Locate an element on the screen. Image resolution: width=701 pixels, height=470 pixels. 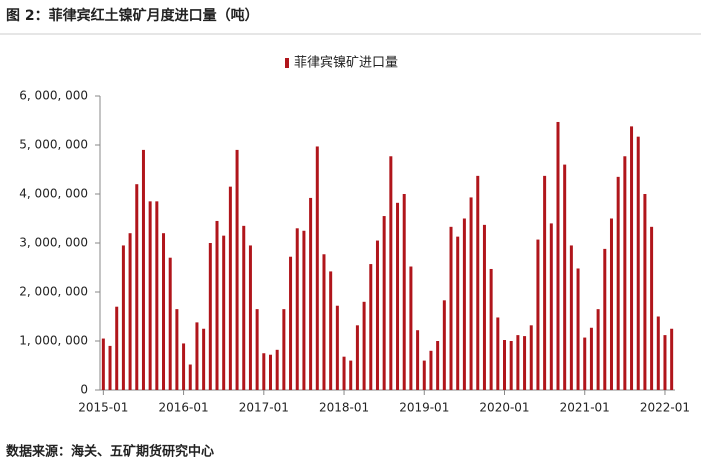
y-tick-label: 3, 000, 000 is located at coordinates (53, 243).